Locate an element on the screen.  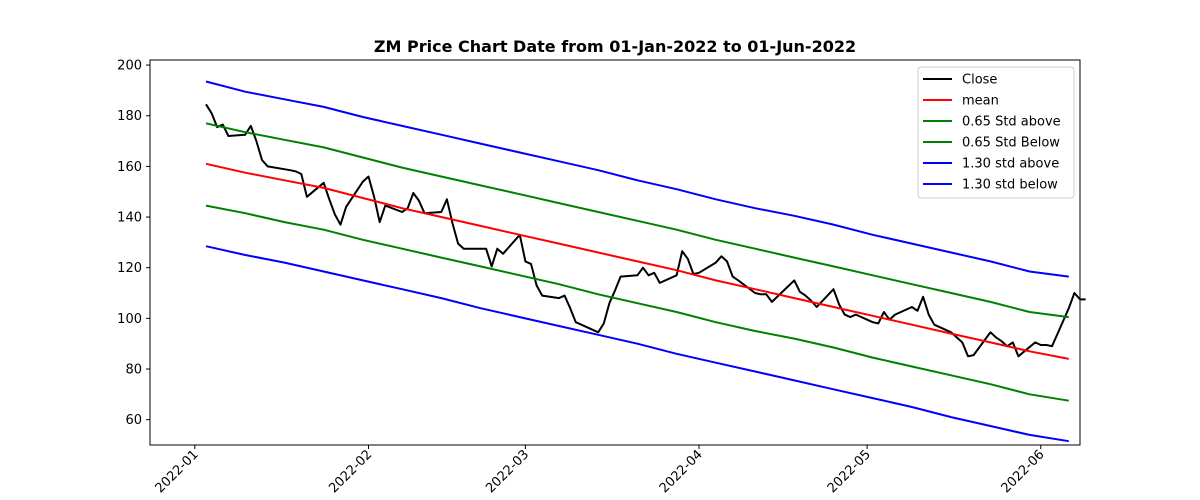
y-tick-label: 60 is located at coordinates (133, 420).